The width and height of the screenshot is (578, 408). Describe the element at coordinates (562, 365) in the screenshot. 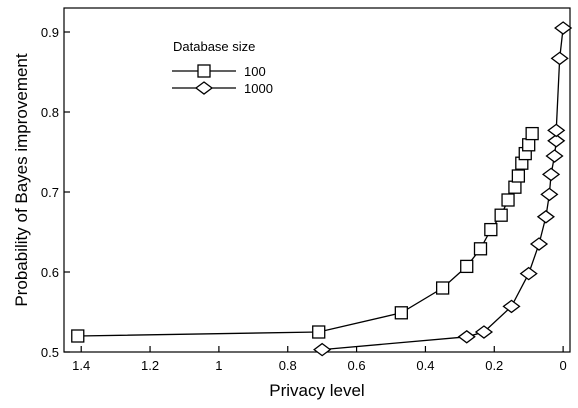

I see `x-tick-label: 0` at that location.